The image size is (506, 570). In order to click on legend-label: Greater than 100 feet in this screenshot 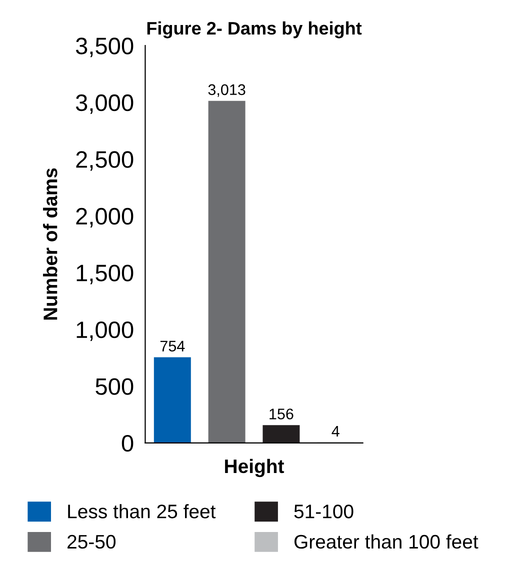, I will do `click(386, 541)`.